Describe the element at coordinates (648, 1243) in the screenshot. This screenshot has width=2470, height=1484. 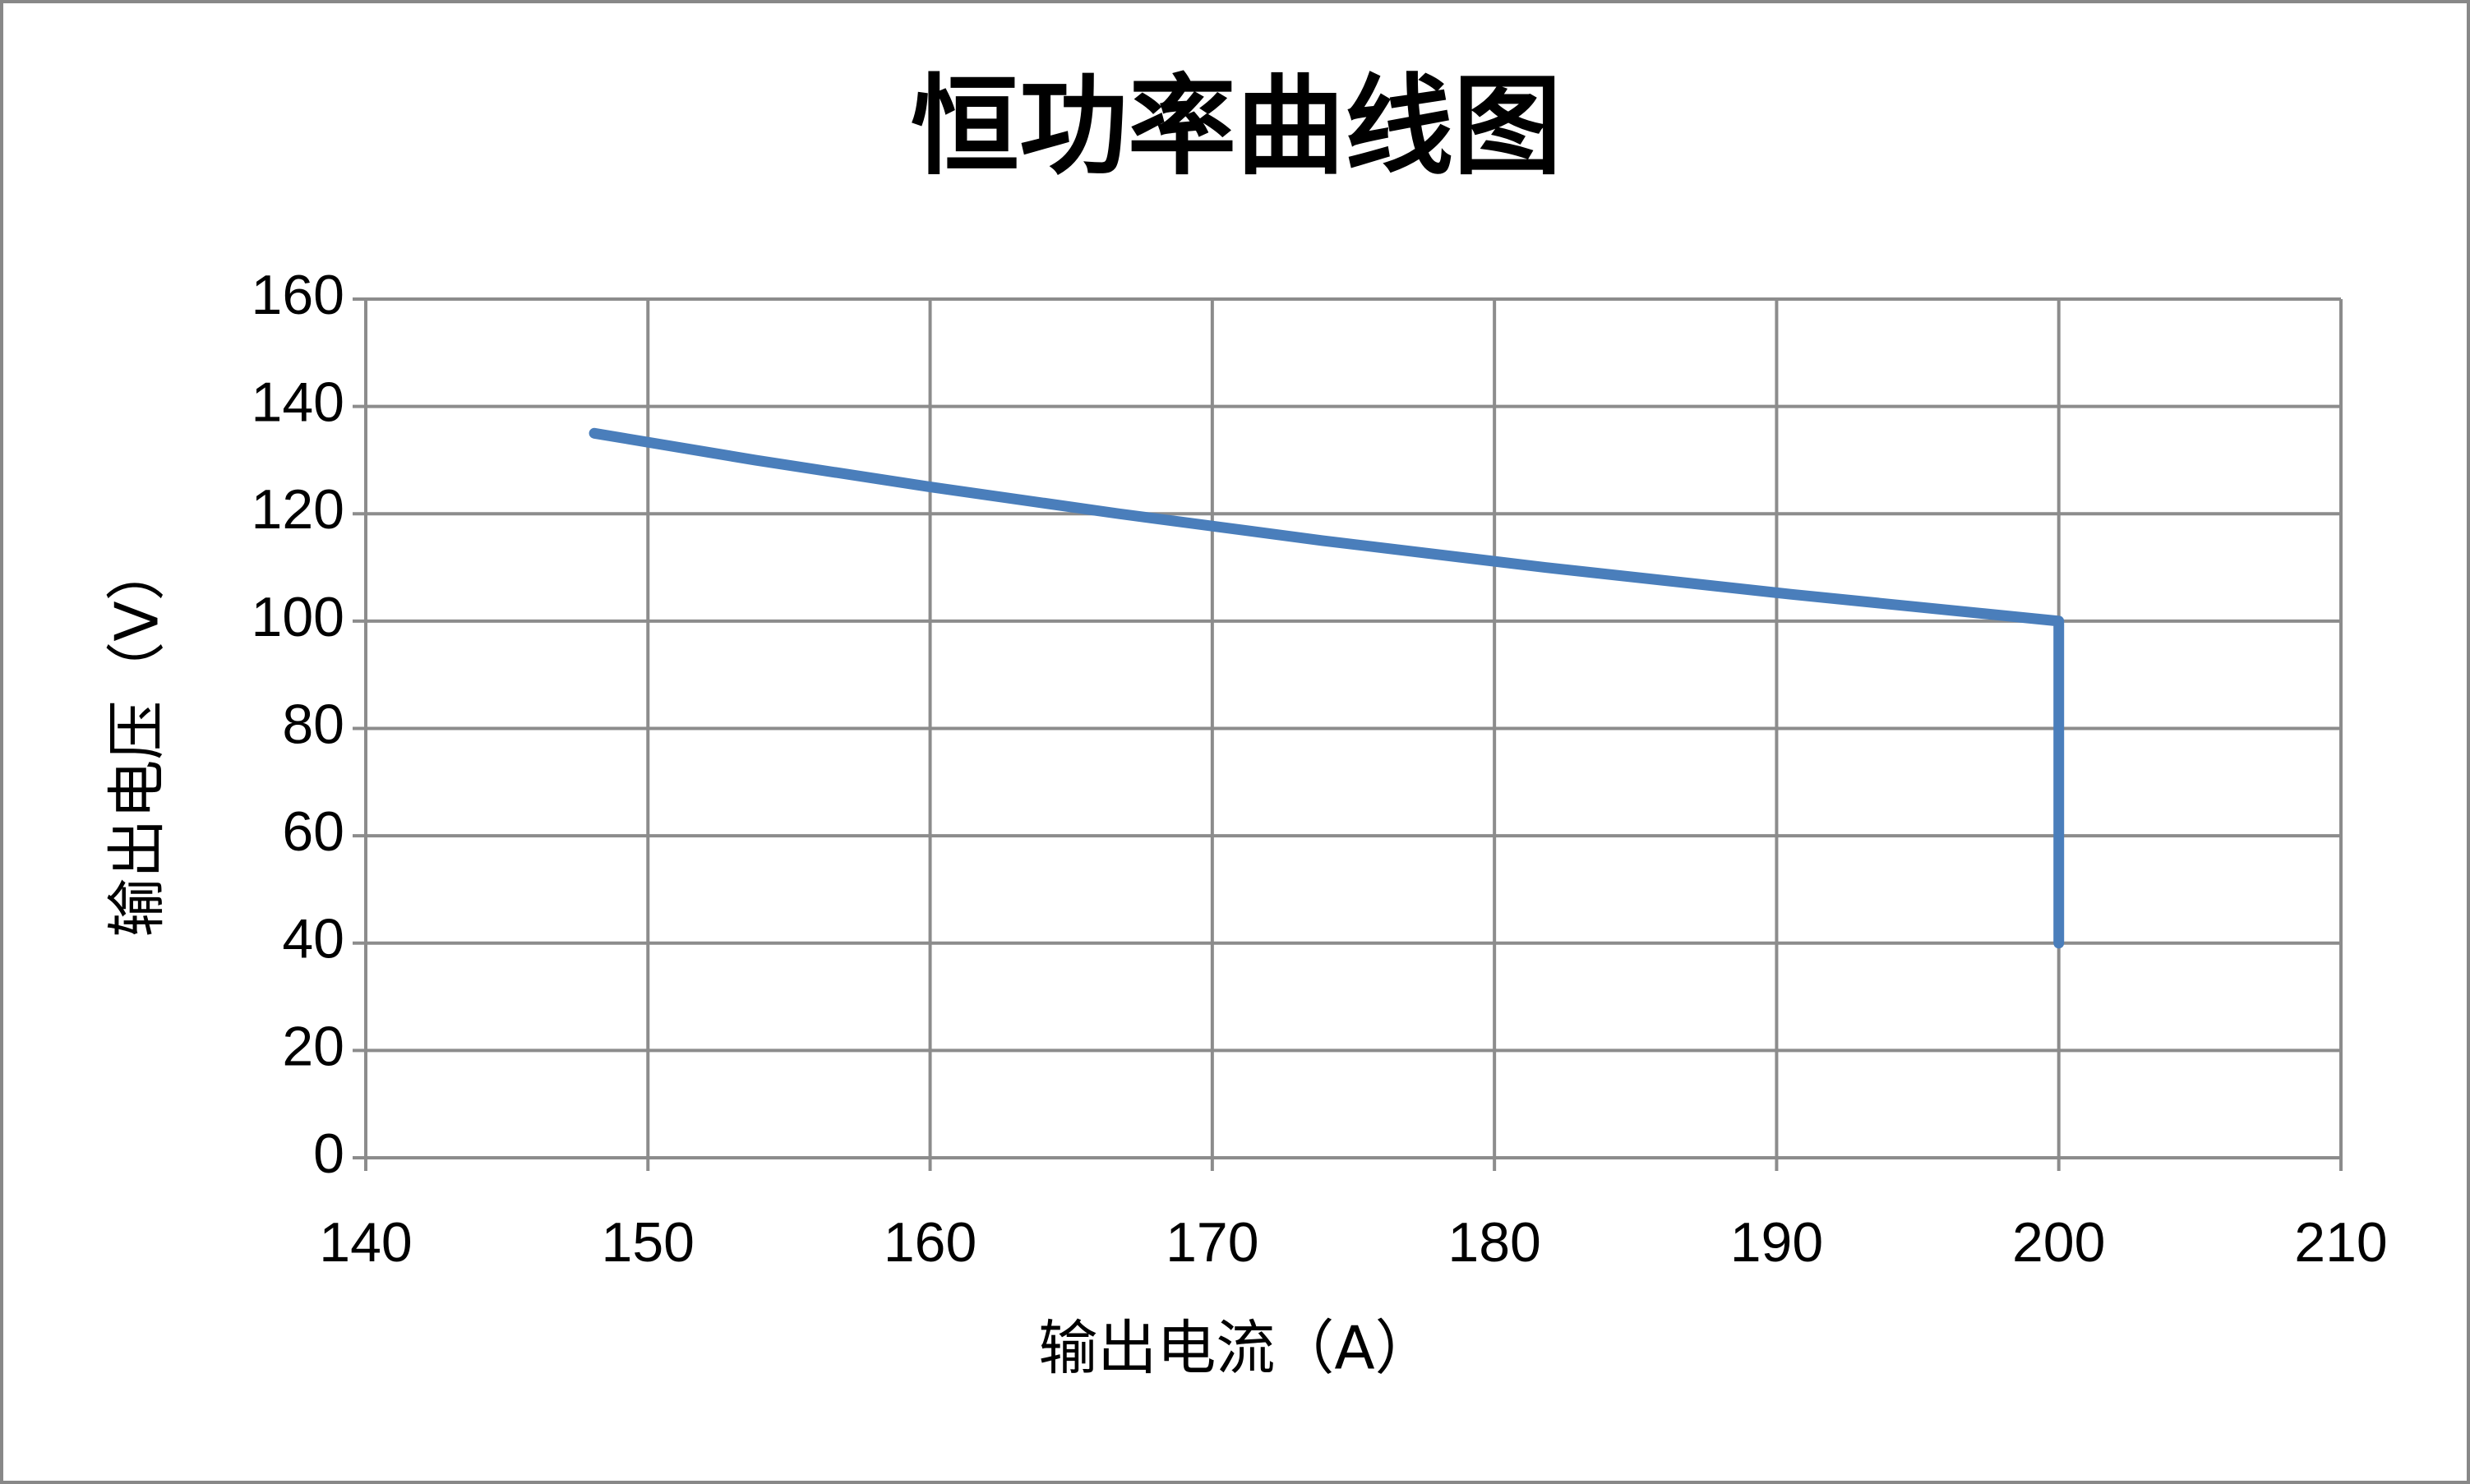
I see `x-tick-label: 150` at that location.